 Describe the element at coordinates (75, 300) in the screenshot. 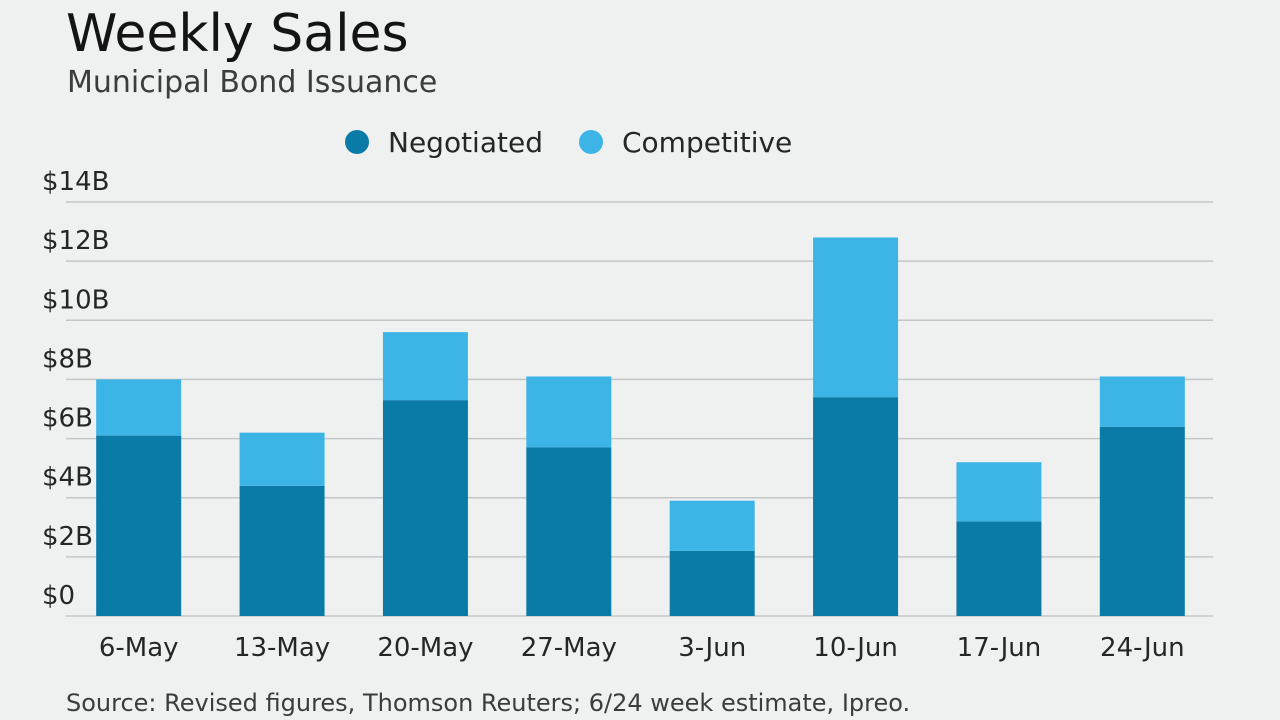

I see `y-tick-label: $10B` at that location.